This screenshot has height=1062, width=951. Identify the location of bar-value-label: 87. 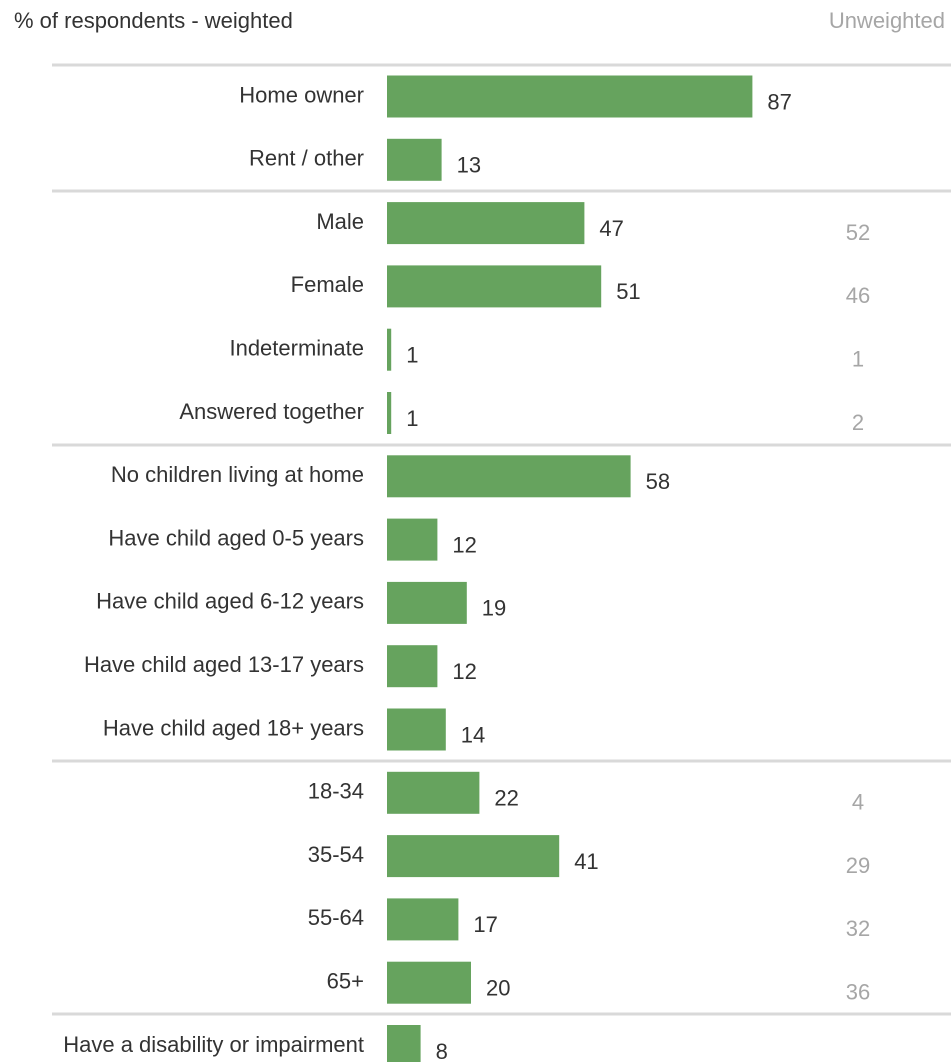
(779, 101).